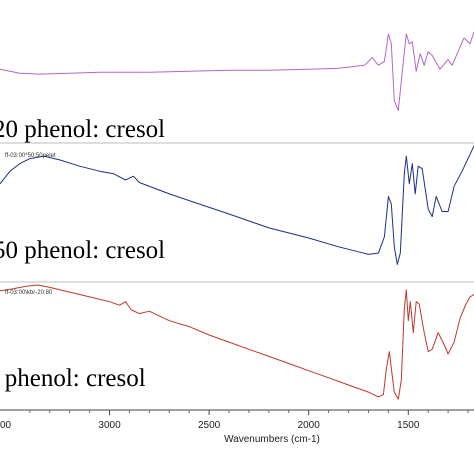 This screenshot has height=474, width=474. Describe the element at coordinates (29, 293) in the screenshot. I see `spectrum-file-label: ff-03:00\kbr-20:80` at that location.